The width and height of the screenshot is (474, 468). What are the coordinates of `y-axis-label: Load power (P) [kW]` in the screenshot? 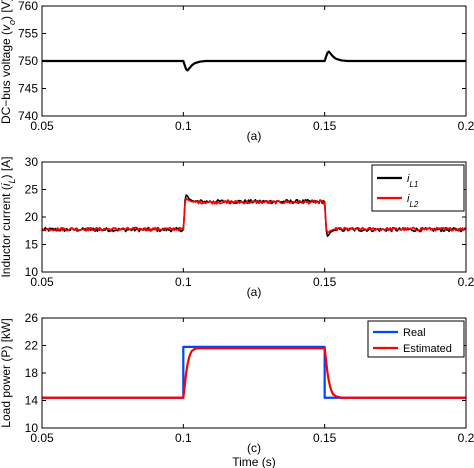 It's located at (6, 372).